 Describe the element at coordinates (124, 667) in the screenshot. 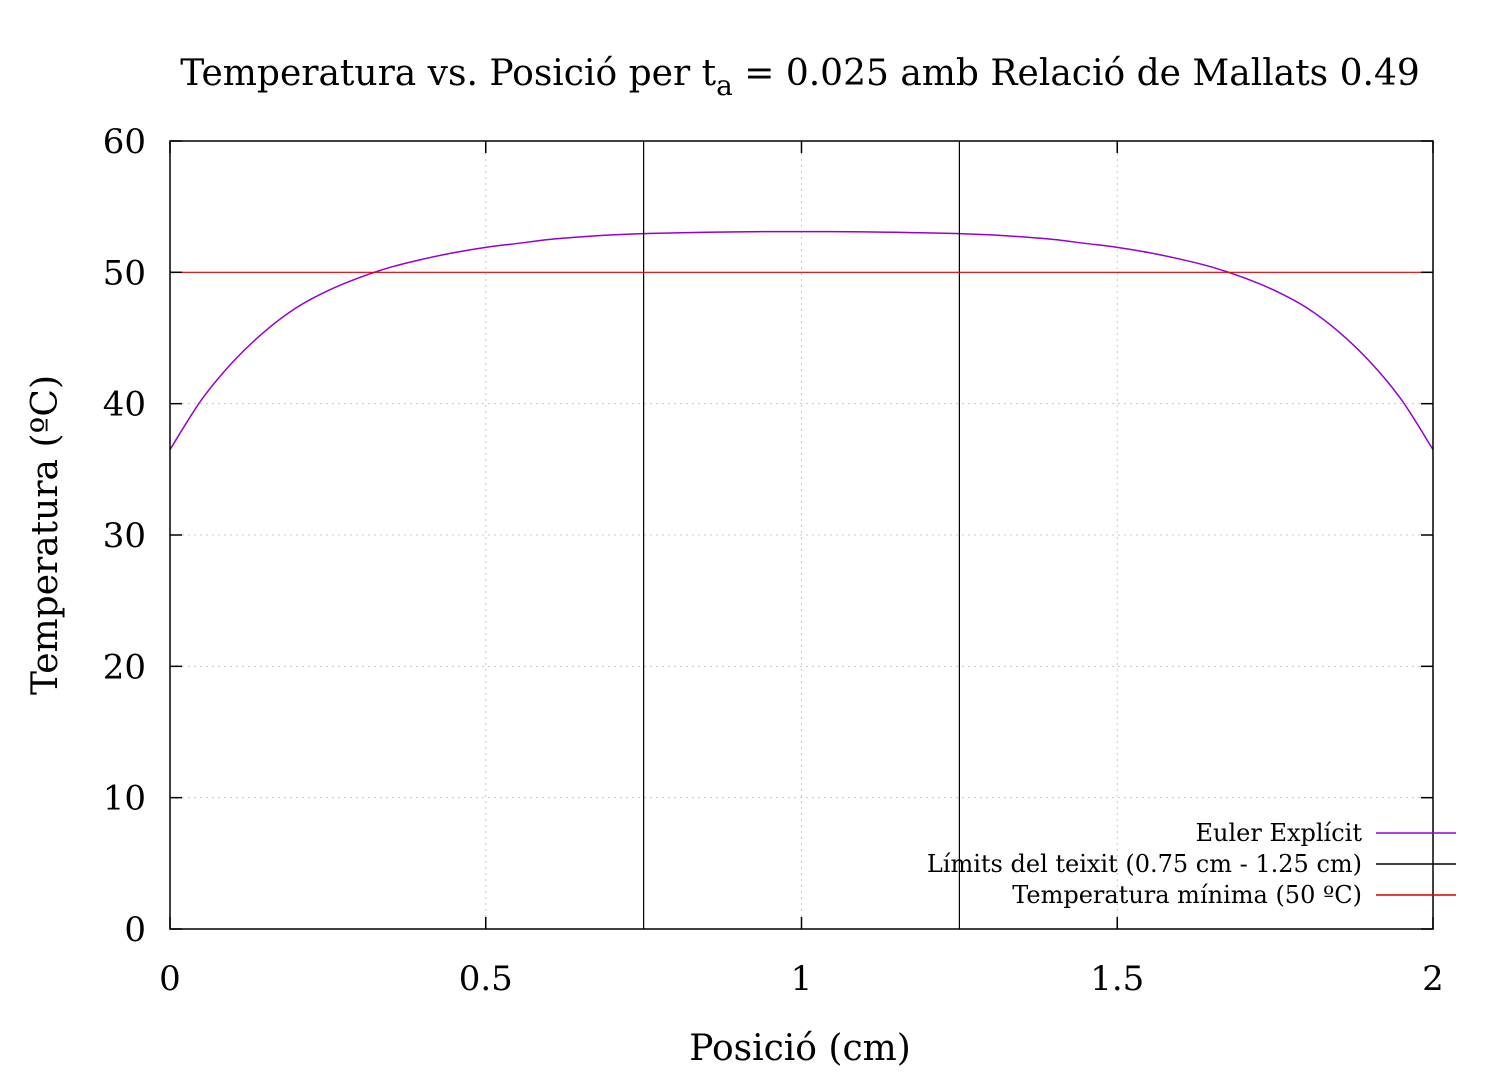

I see `y-tick-label: 20` at that location.